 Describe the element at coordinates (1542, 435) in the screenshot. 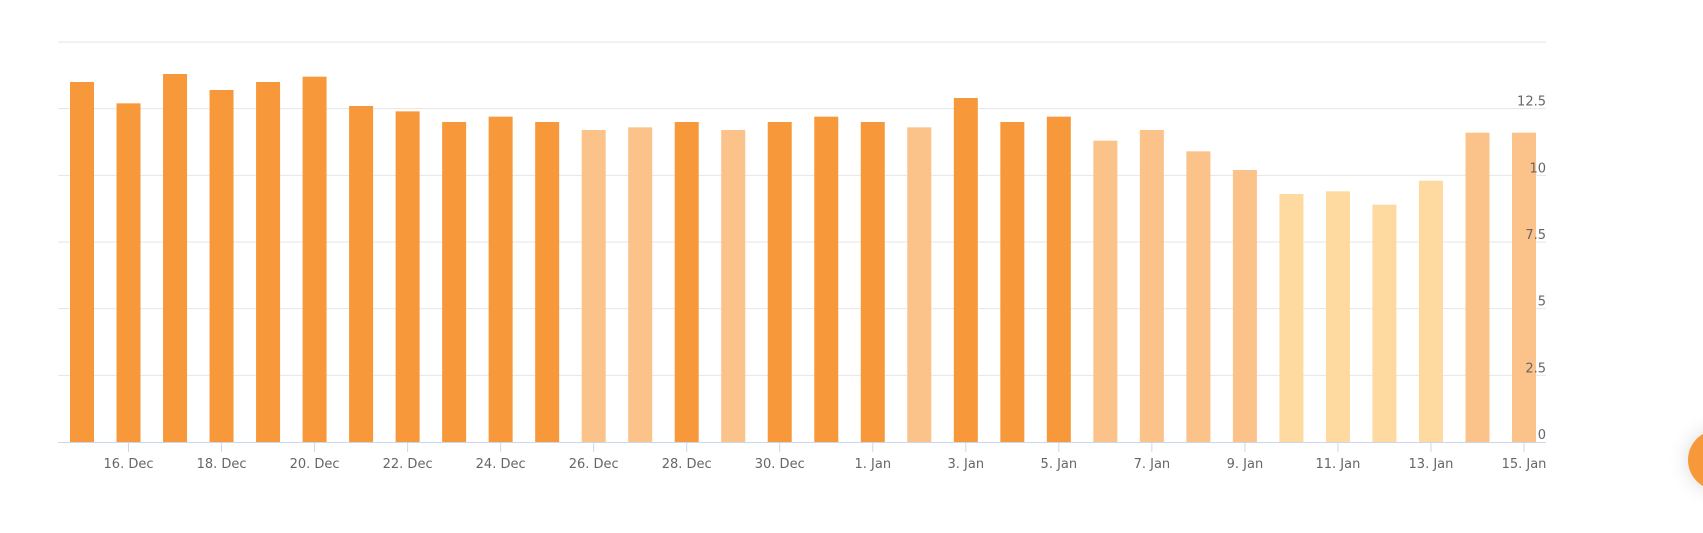

I see `y-tick-label: 0` at that location.